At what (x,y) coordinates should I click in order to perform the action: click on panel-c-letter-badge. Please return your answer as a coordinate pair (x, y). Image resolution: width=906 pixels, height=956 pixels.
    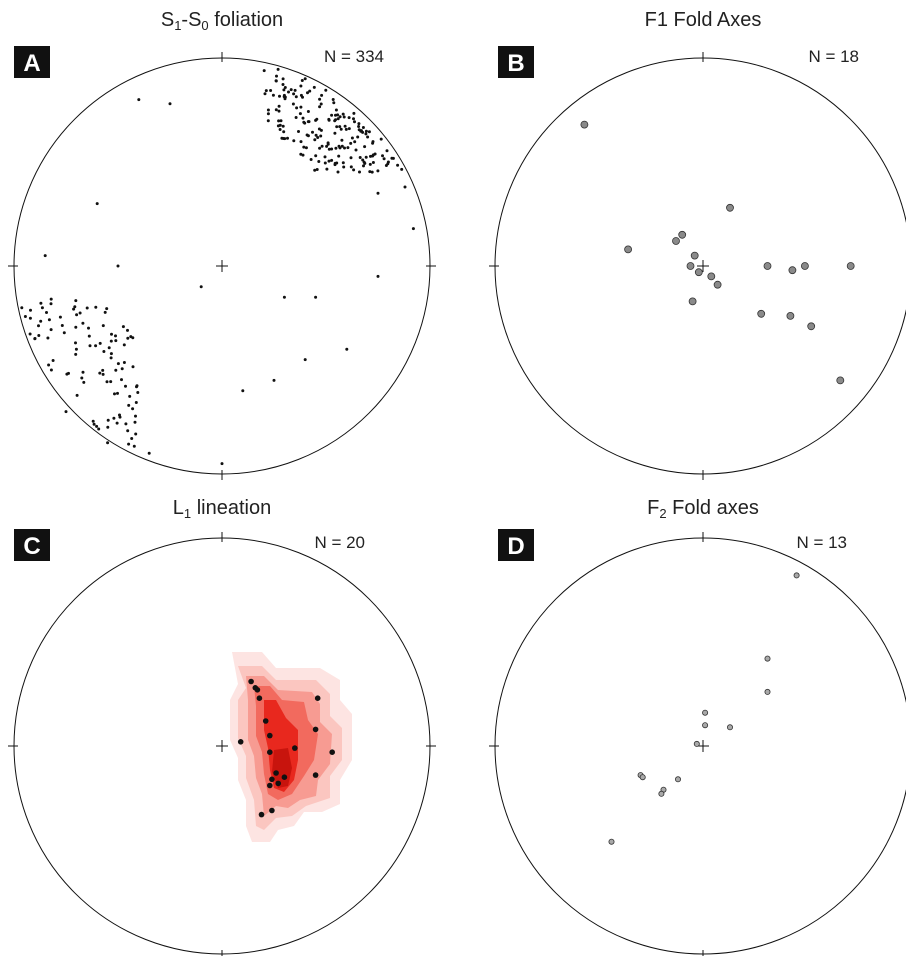
    Looking at the image, I should click on (32, 545).